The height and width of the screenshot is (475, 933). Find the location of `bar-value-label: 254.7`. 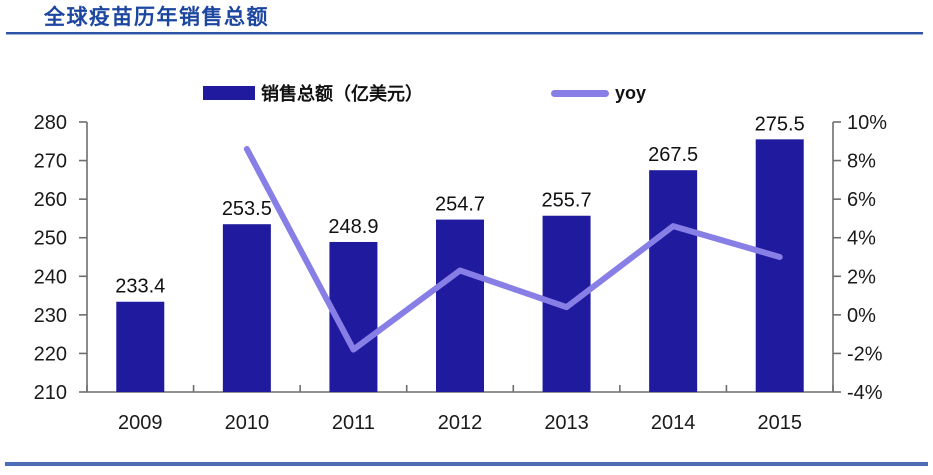

bar-value-label: 254.7 is located at coordinates (460, 205).